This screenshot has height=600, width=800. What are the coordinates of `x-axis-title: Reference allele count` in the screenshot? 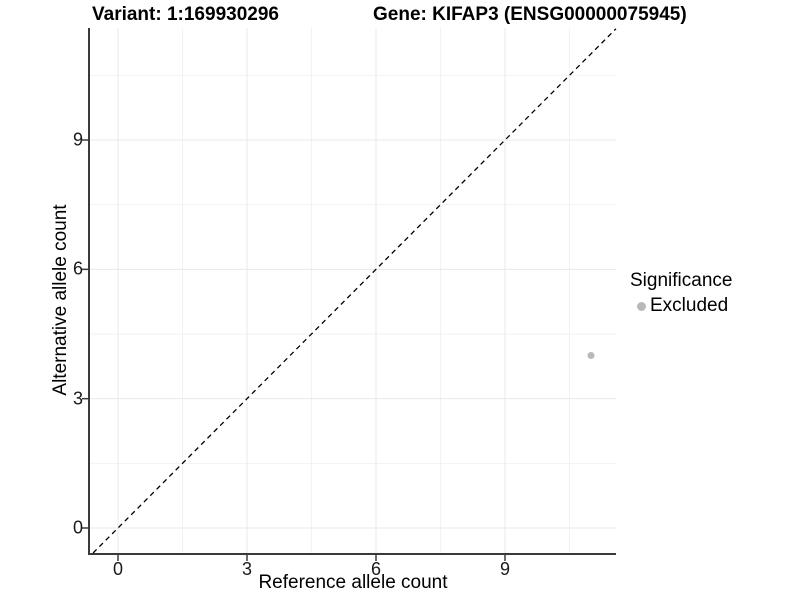 It's located at (353, 582).